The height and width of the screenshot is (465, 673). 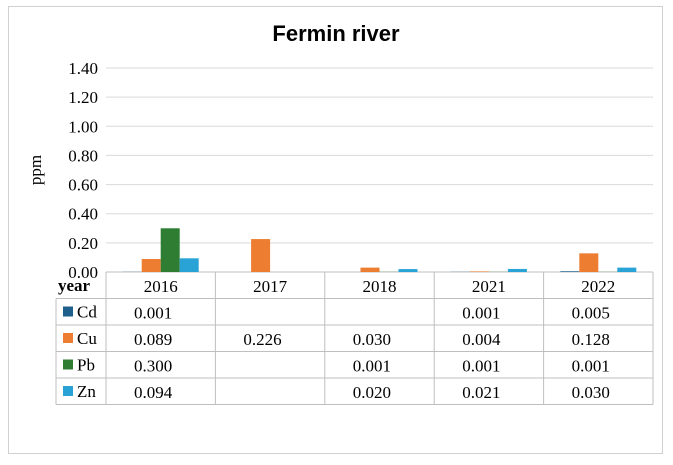 I want to click on y-tick-label: 0.80, so click(x=83, y=155).